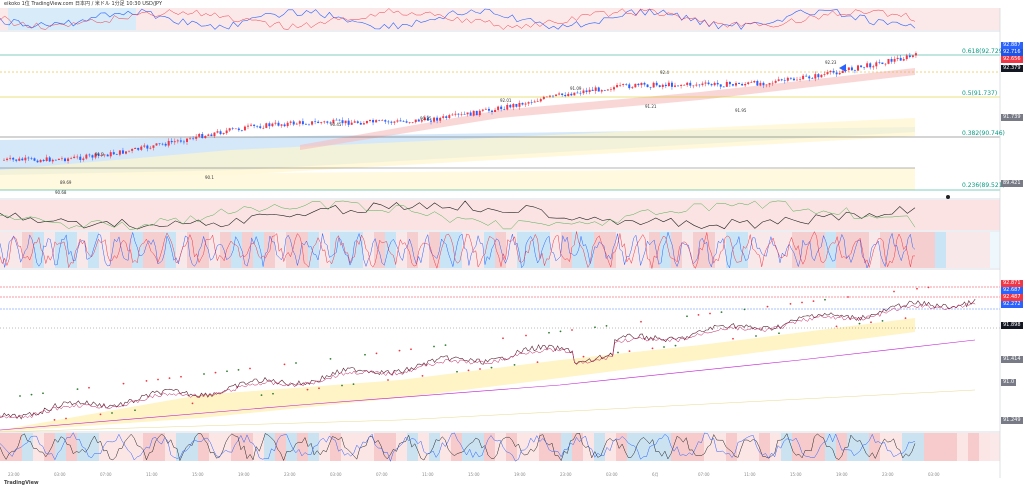 Image resolution: width=1024 pixels, height=488 pixels. What do you see at coordinates (1012, 52) in the screenshot?
I see `price-tag: 92.716` at bounding box center [1012, 52].